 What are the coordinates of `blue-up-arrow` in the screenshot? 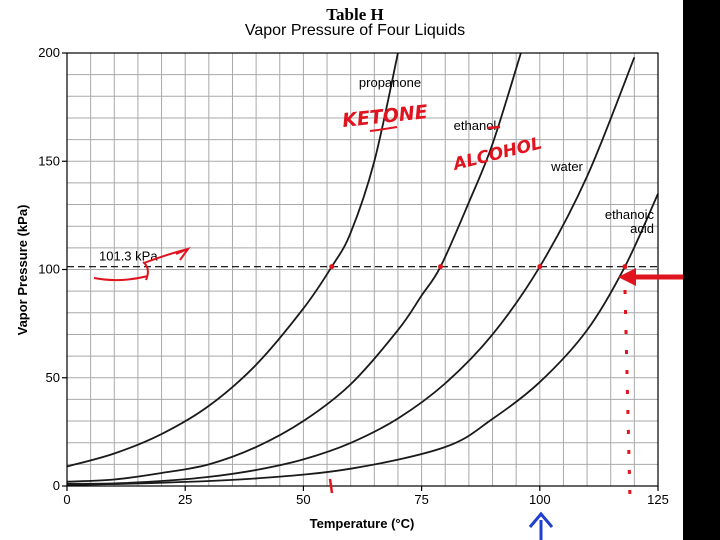 It's located at (541, 525).